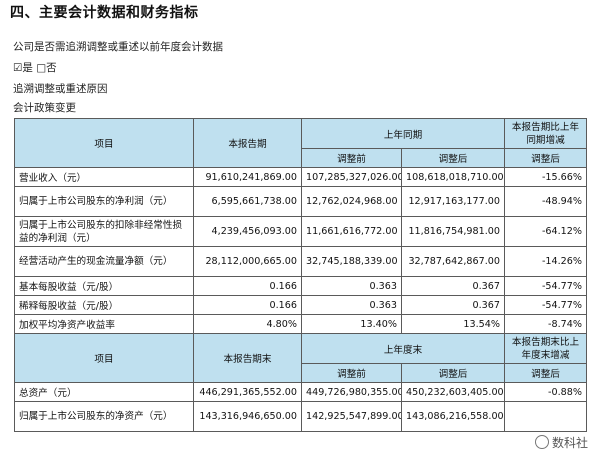 The width and height of the screenshot is (600, 459). I want to click on row-change, so click(545, 416).